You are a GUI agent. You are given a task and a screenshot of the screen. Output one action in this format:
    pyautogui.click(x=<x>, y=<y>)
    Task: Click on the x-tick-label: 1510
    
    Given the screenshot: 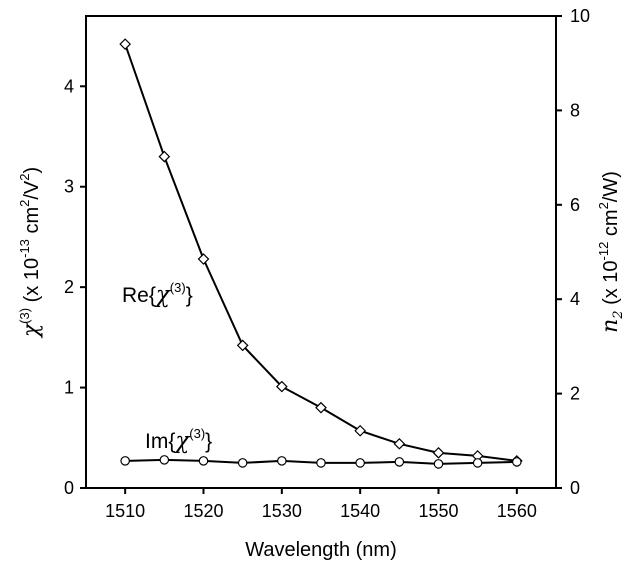 What is the action you would take?
    pyautogui.click(x=125, y=511)
    